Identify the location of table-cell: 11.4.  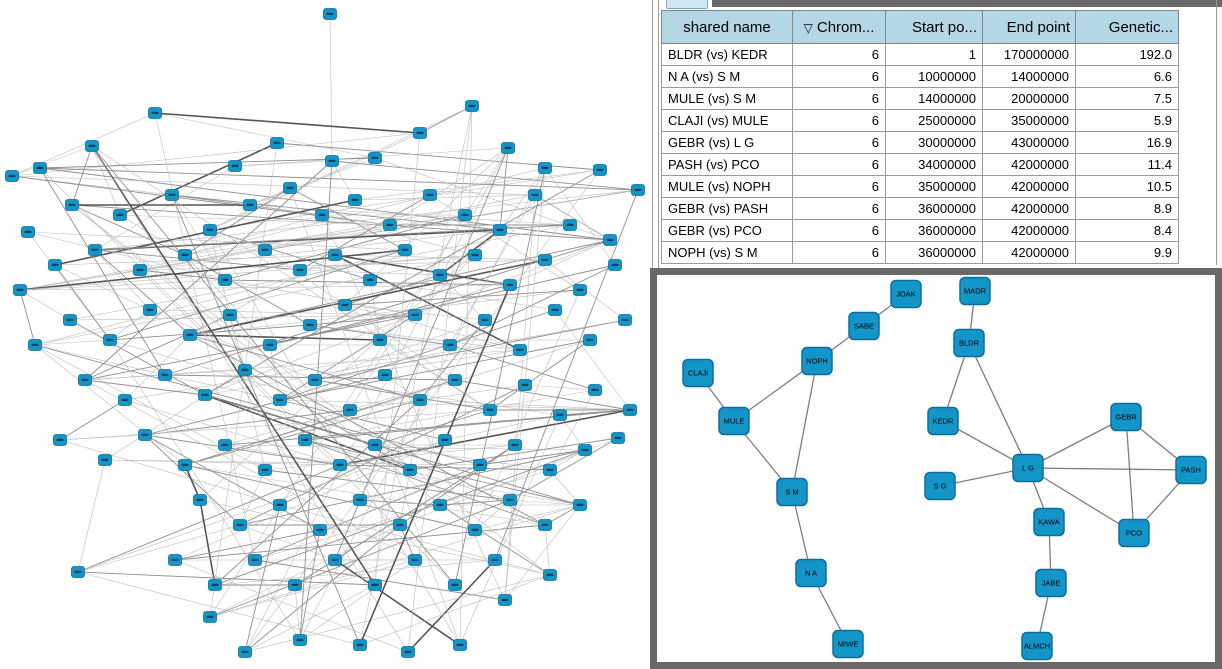
(1127, 164).